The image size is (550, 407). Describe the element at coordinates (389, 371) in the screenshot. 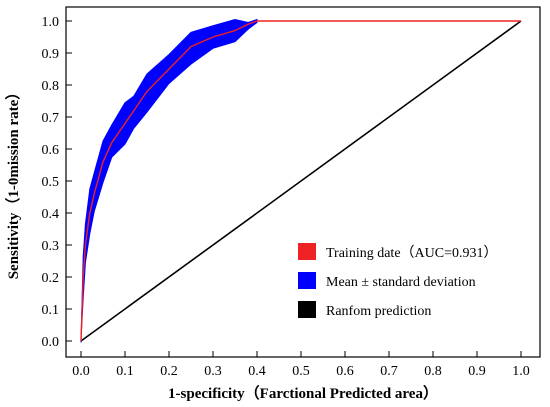

I see `x-tick-label: 0.7` at that location.